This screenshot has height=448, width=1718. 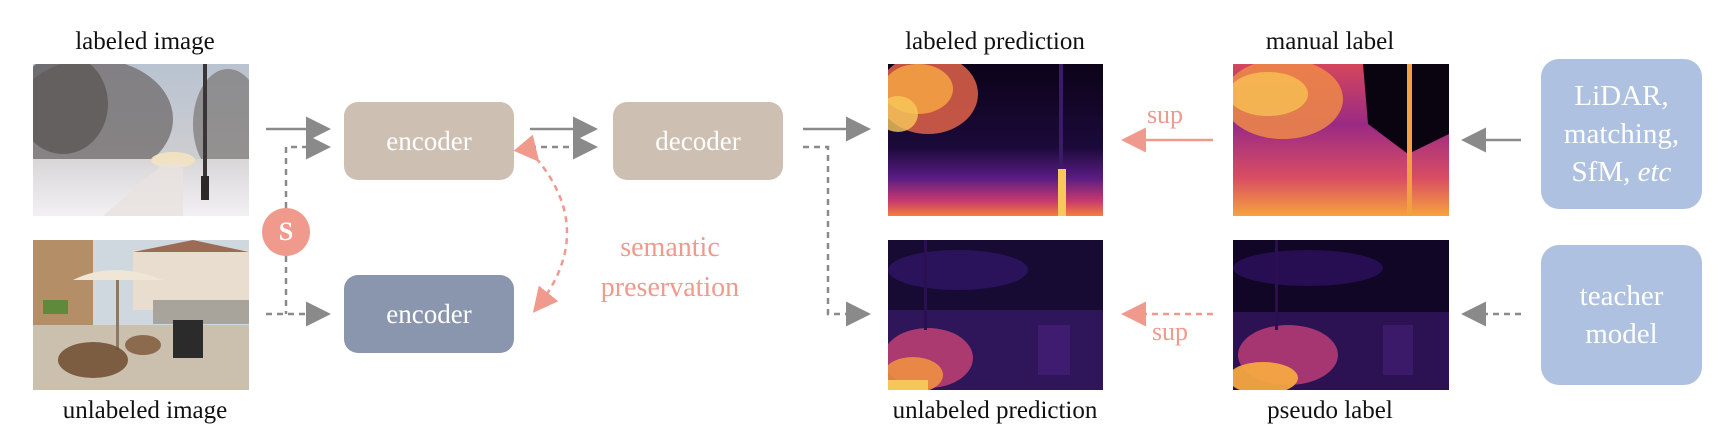 What do you see at coordinates (145, 41) in the screenshot?
I see `labeled-image-caption: labeled image` at bounding box center [145, 41].